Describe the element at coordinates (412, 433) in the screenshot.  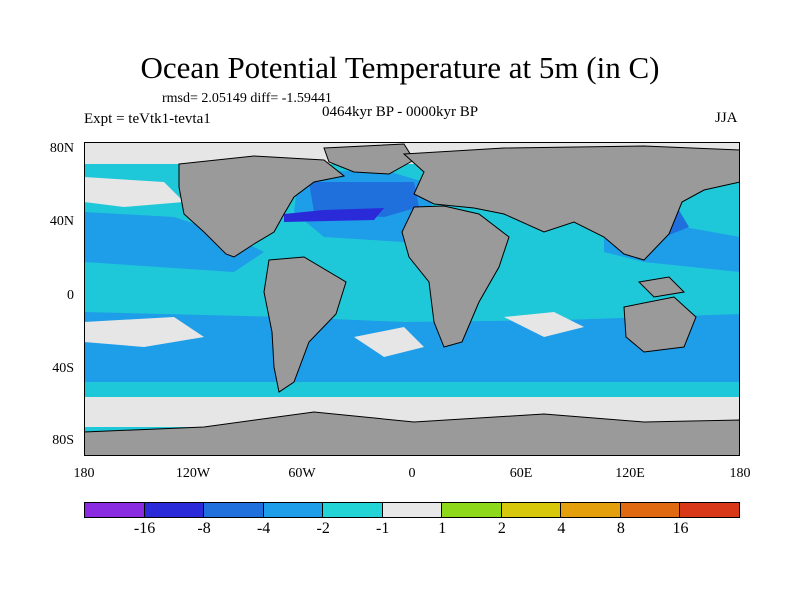
I see `antarctica` at that location.